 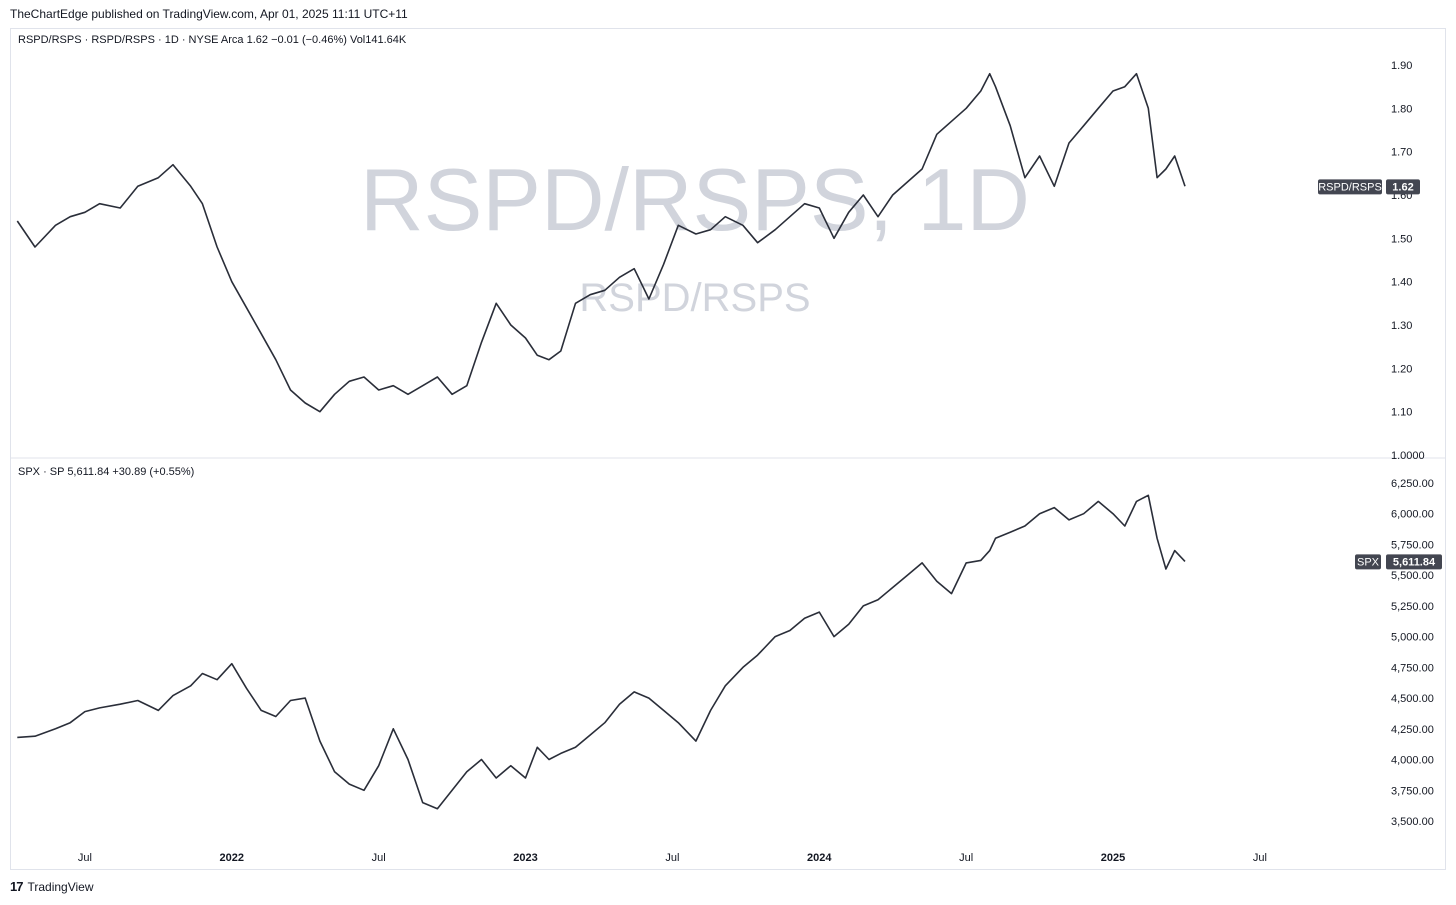 I want to click on bottom-legend: SPX · SP 5,611.84 +30.89 (+0.55%), so click(x=106, y=472).